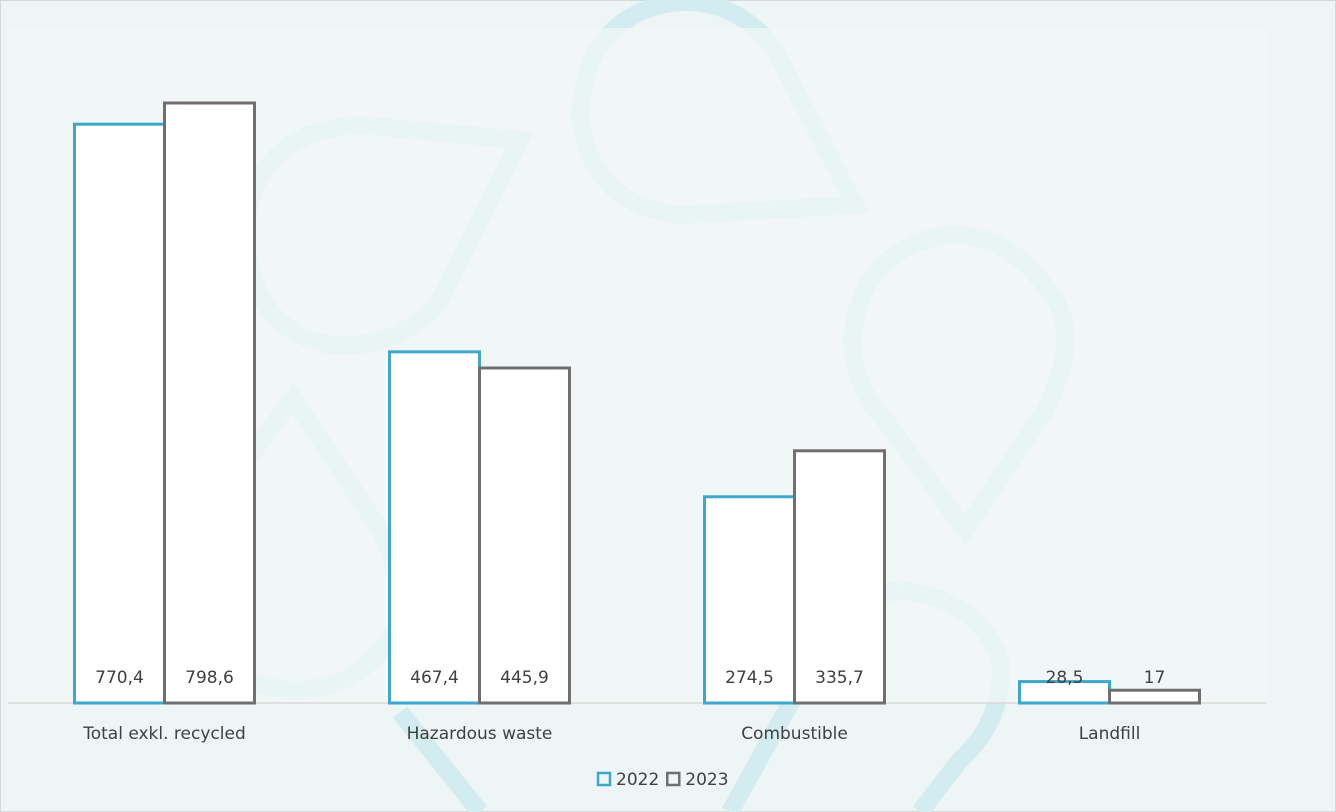  I want to click on data-label: 770,4, so click(119, 678).